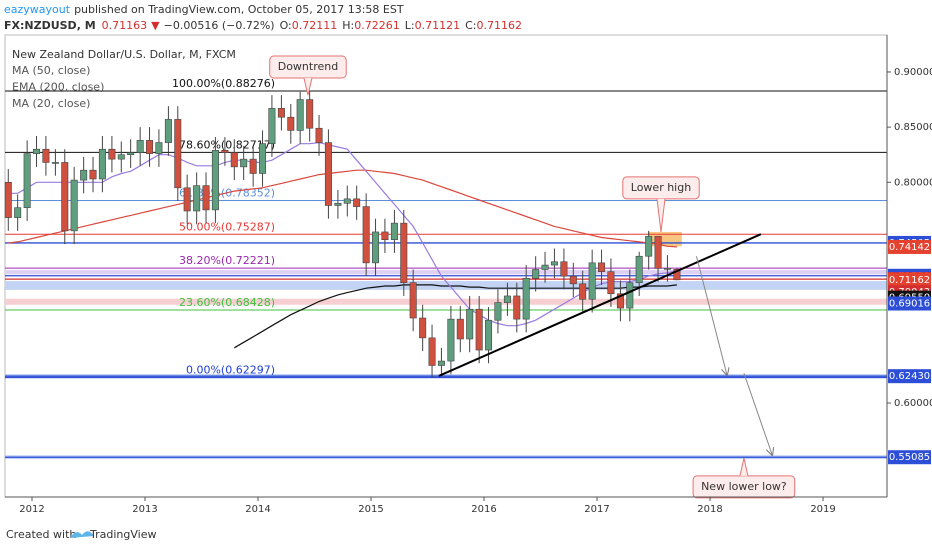  Describe the element at coordinates (499, 25) in the screenshot. I see `ohlc-value: 0.71162` at that location.